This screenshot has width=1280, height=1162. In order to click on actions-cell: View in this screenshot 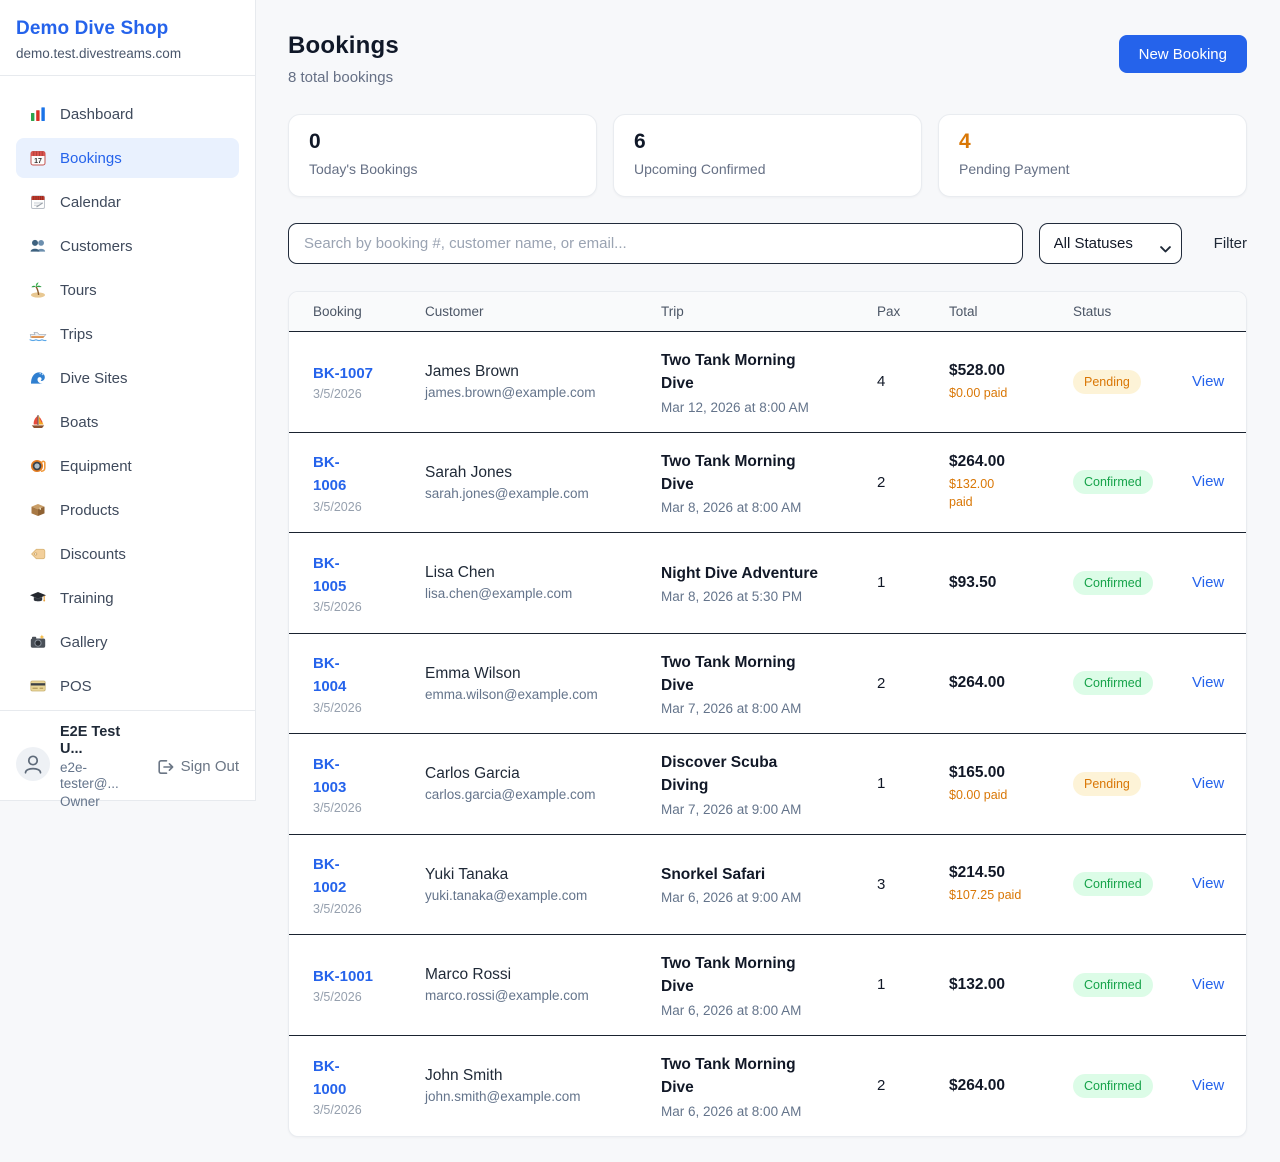, I will do `click(1208, 985)`.